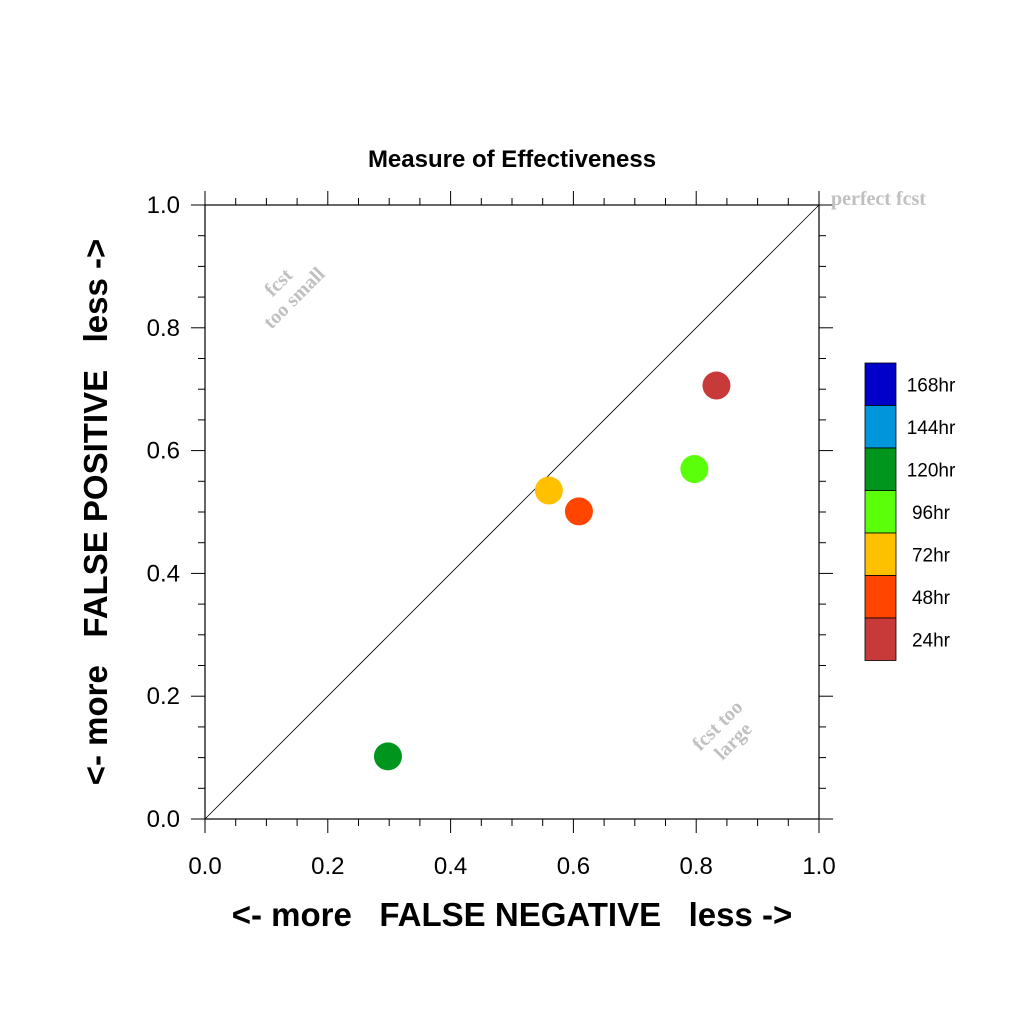 The image size is (1024, 1024). I want to click on legend-label-24hr: 24hr, so click(931, 640).